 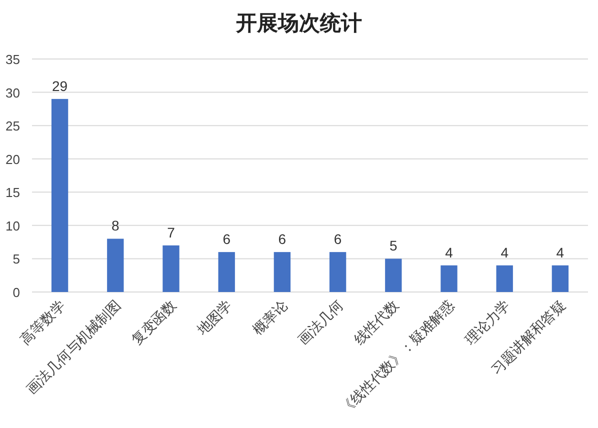 What do you see at coordinates (271, 318) in the screenshot?
I see `x-tick-label: 概率论` at bounding box center [271, 318].